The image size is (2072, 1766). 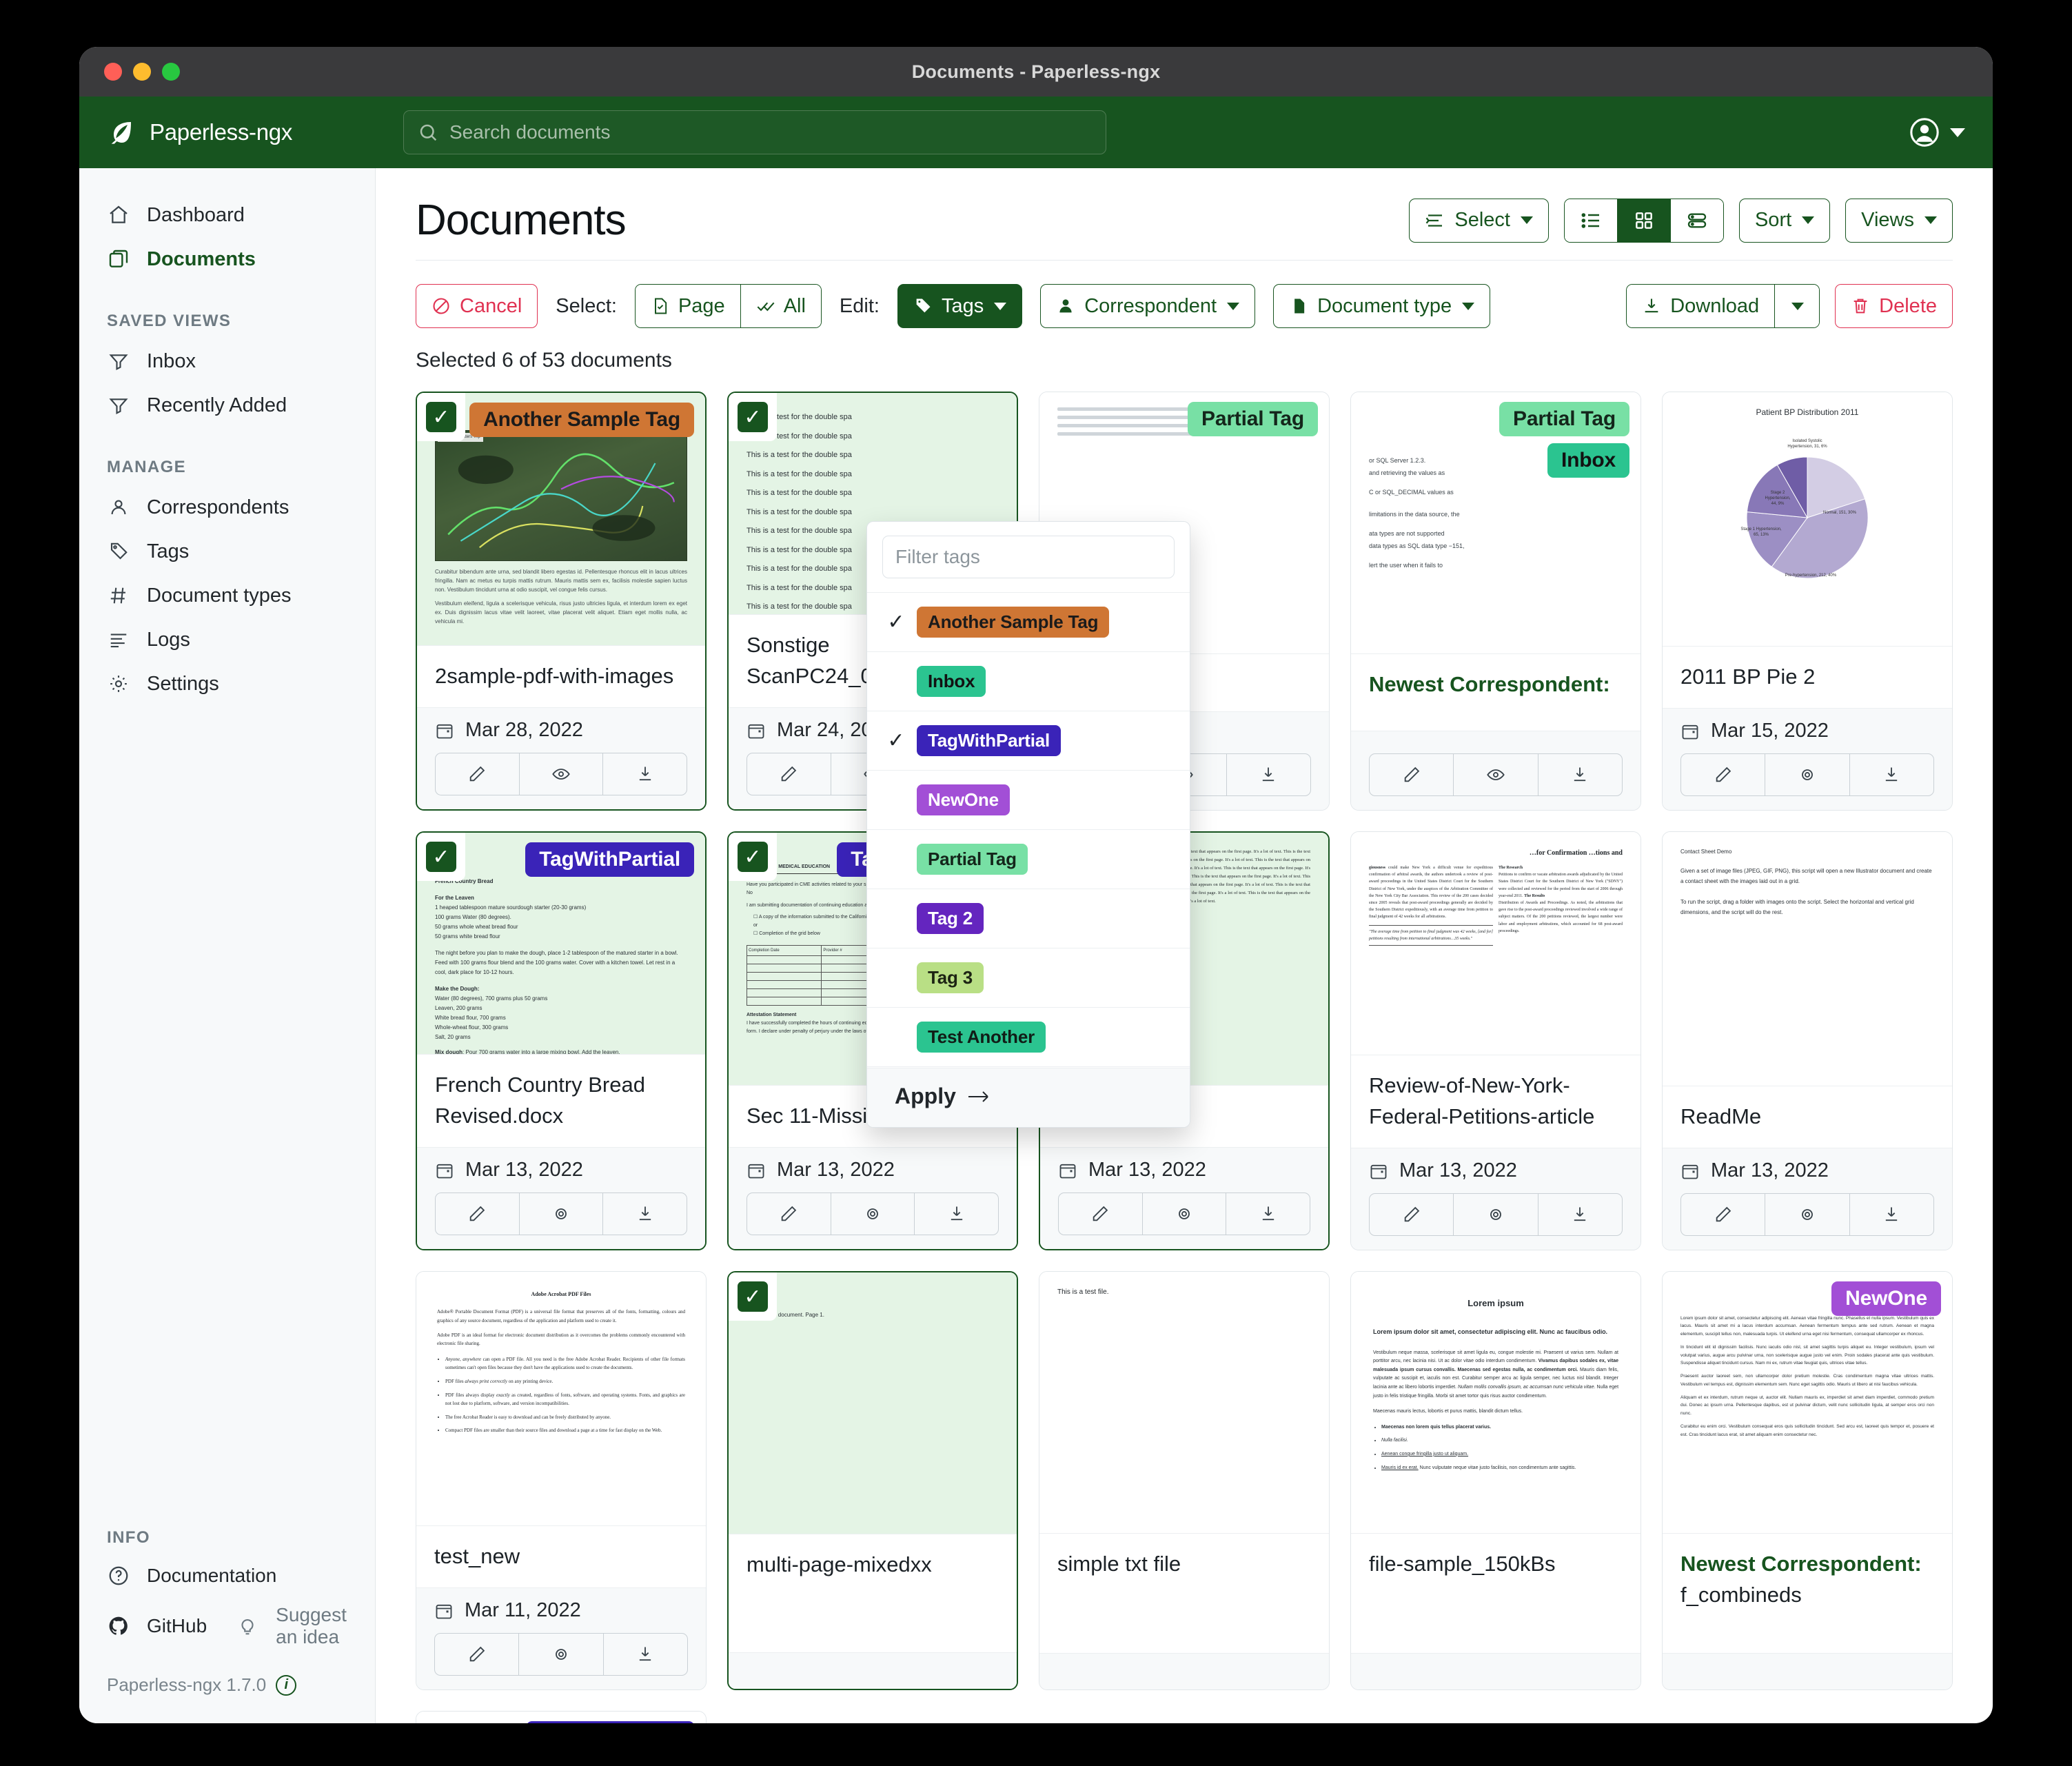 I want to click on tag-option: Tag 3, so click(x=1028, y=978).